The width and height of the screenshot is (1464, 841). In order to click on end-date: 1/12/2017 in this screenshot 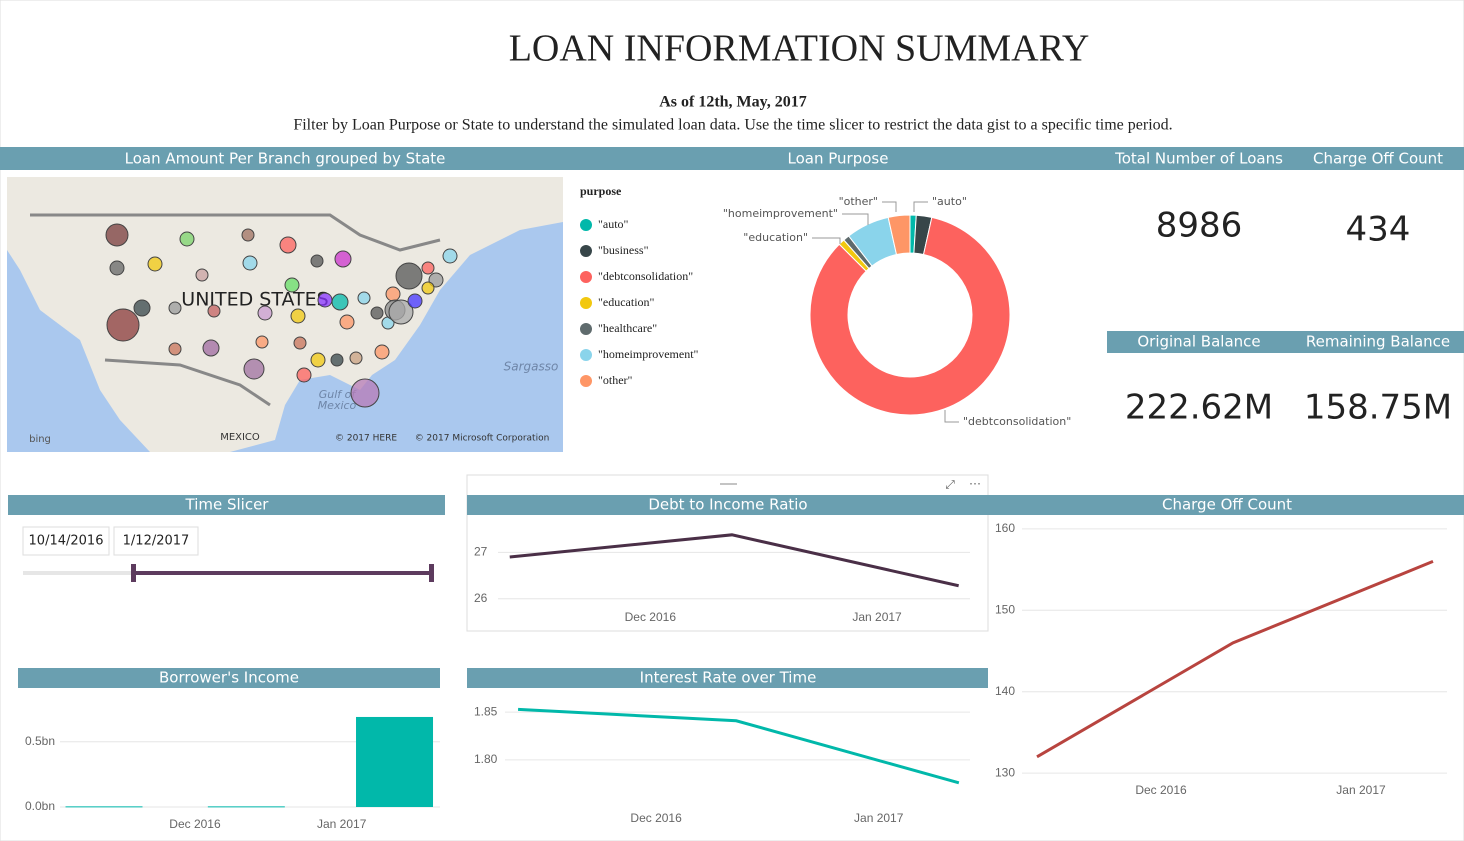, I will do `click(156, 541)`.